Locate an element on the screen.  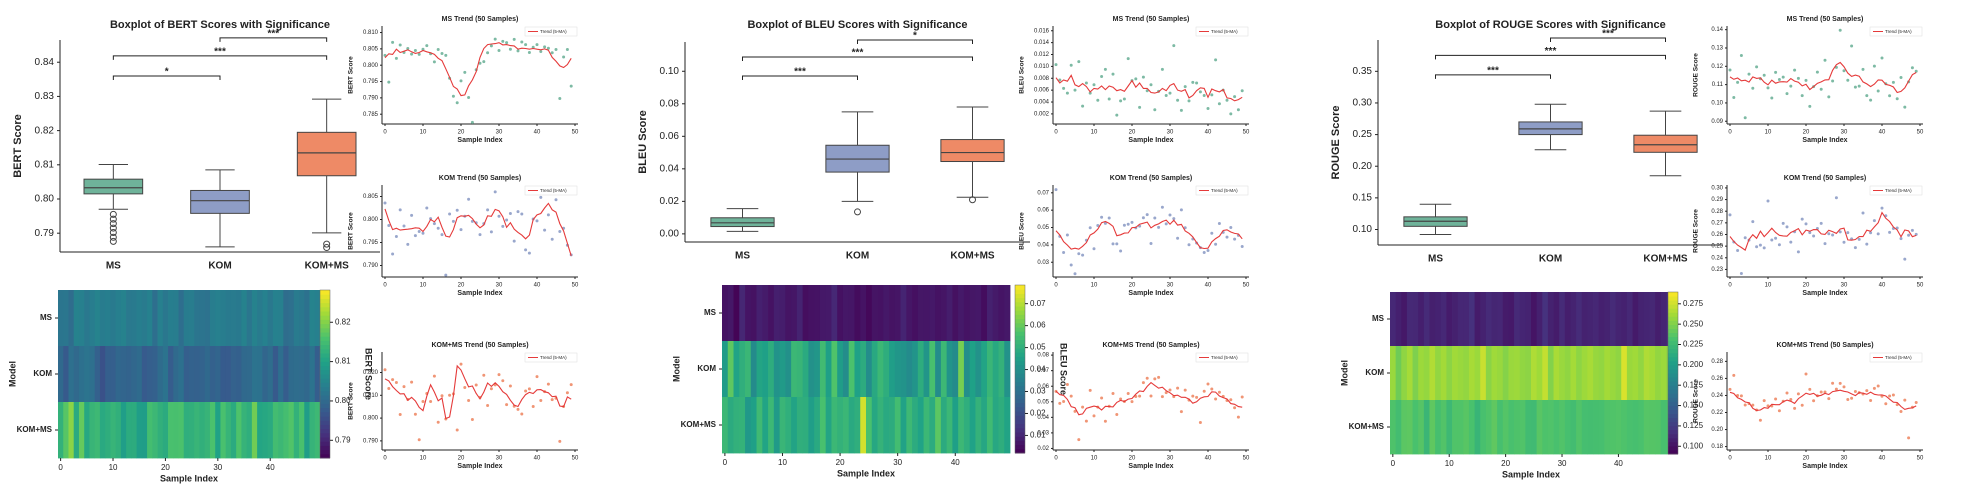
y-tick-label: 0.11 is located at coordinates (1718, 85).